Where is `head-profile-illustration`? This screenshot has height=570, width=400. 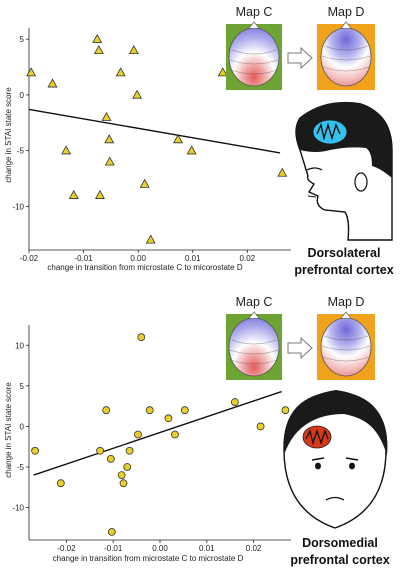
head-profile-illustration is located at coordinates (344, 171).